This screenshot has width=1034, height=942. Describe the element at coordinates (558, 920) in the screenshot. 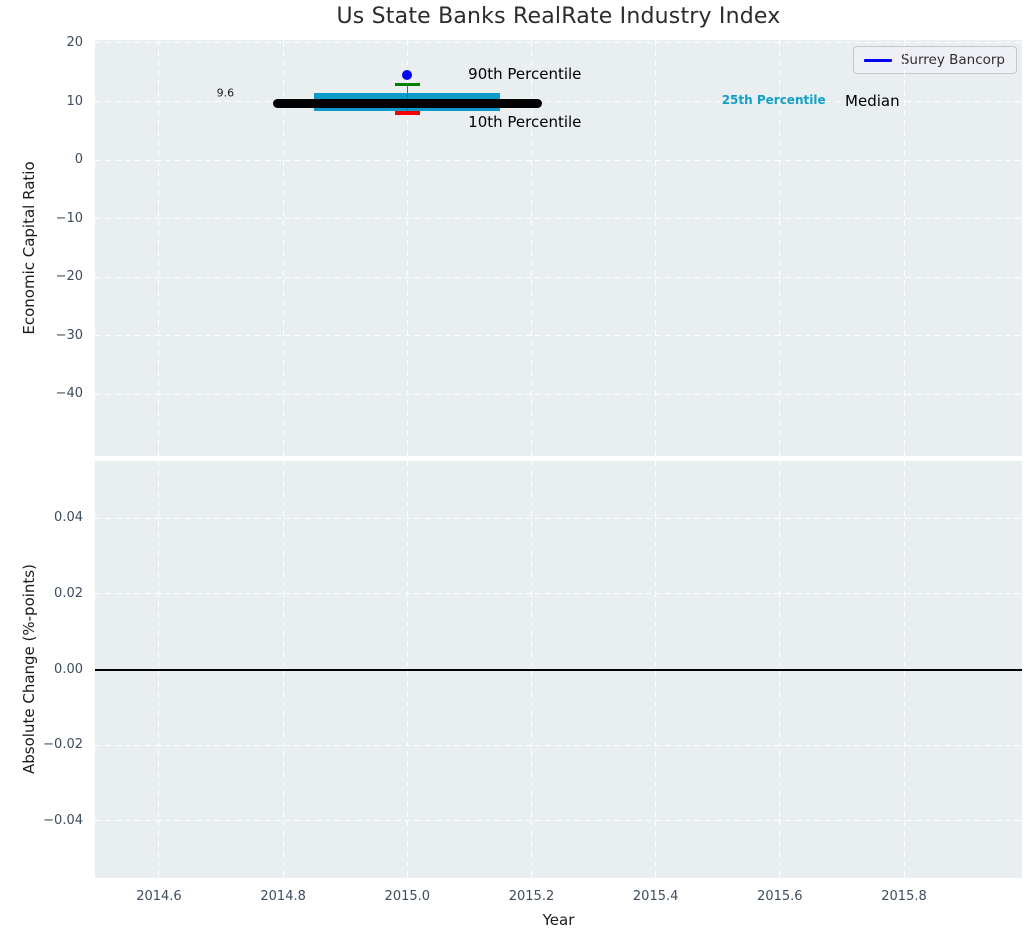

I see `x-axis-label: Year` at that location.